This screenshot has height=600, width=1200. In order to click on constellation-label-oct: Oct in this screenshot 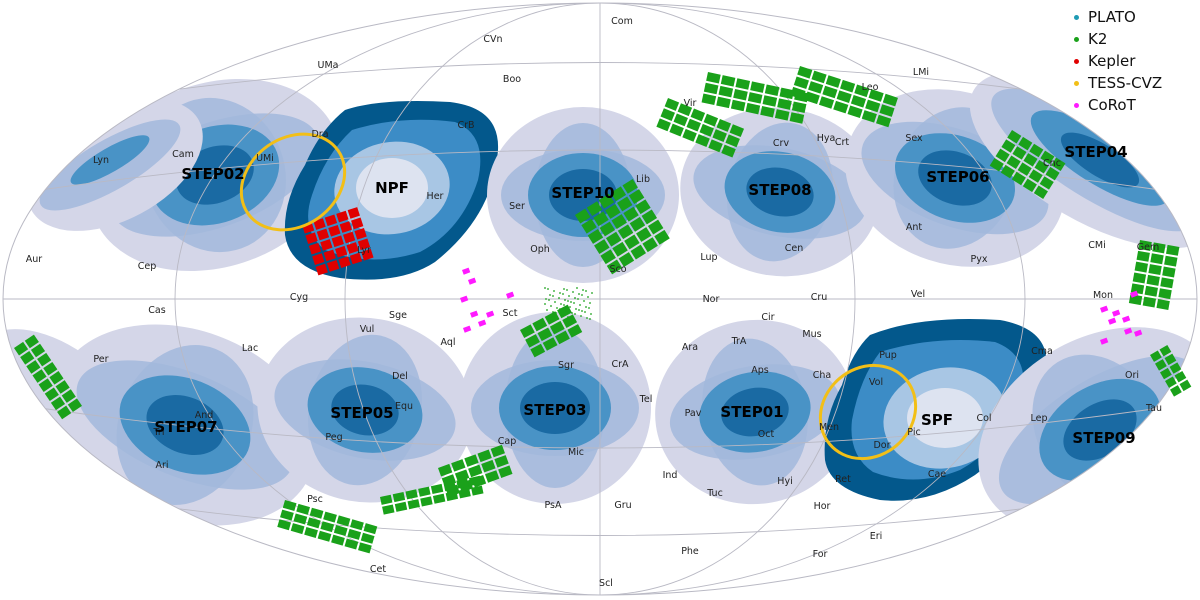, I will do `click(766, 434)`.